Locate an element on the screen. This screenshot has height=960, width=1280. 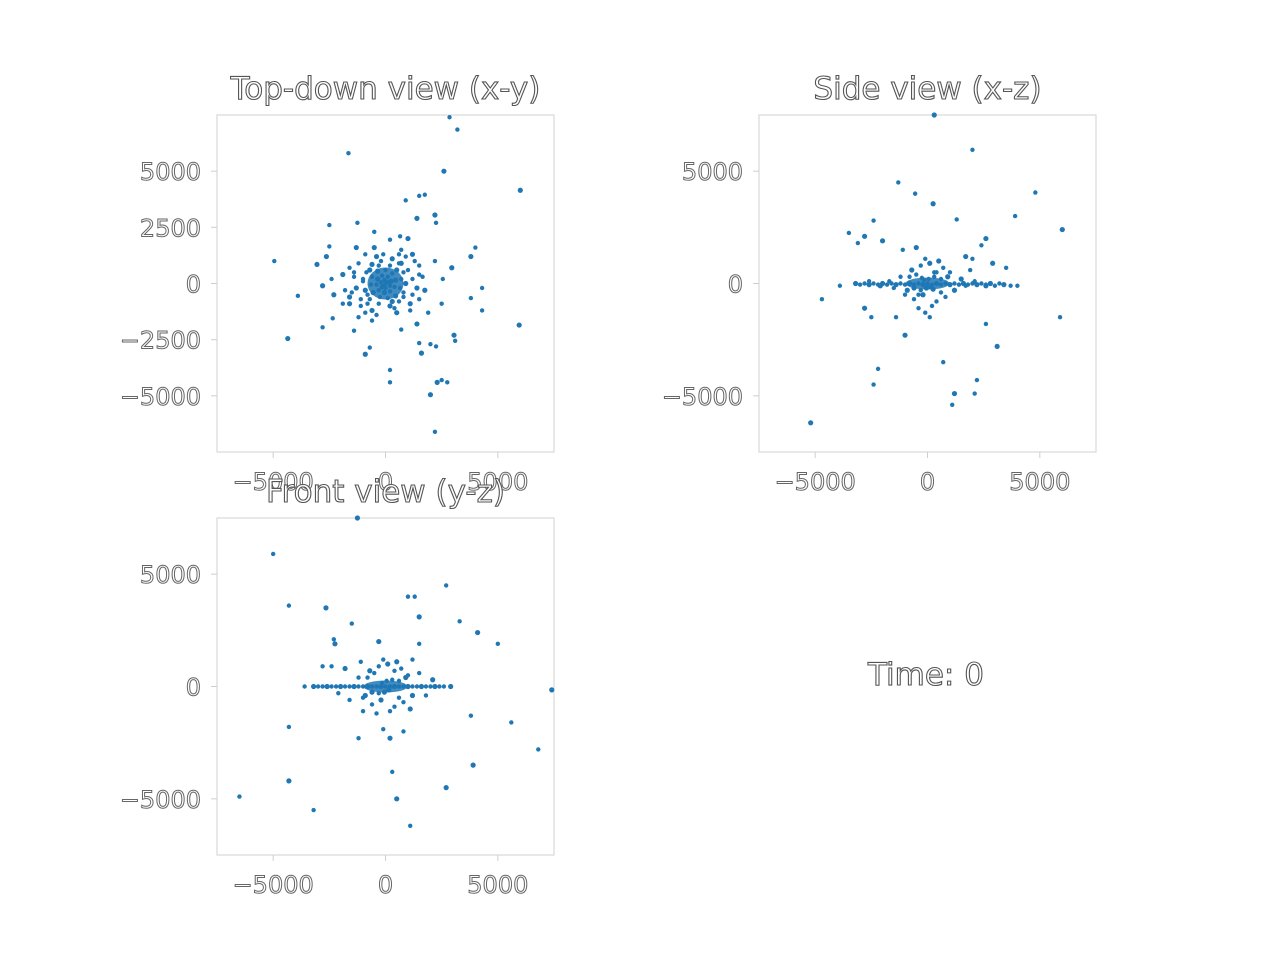
top-down-x-ticks: −5000 0 5000 is located at coordinates (380, 474).